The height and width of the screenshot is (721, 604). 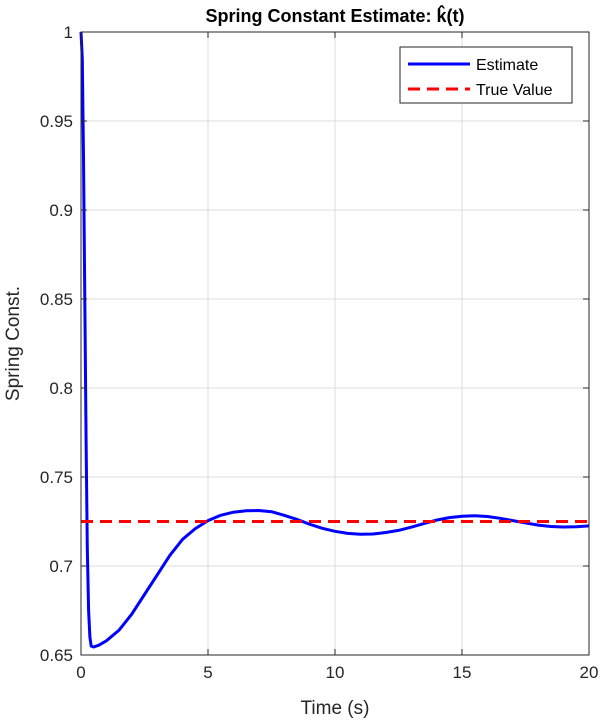 What do you see at coordinates (335, 672) in the screenshot?
I see `x-tick-label: 10` at bounding box center [335, 672].